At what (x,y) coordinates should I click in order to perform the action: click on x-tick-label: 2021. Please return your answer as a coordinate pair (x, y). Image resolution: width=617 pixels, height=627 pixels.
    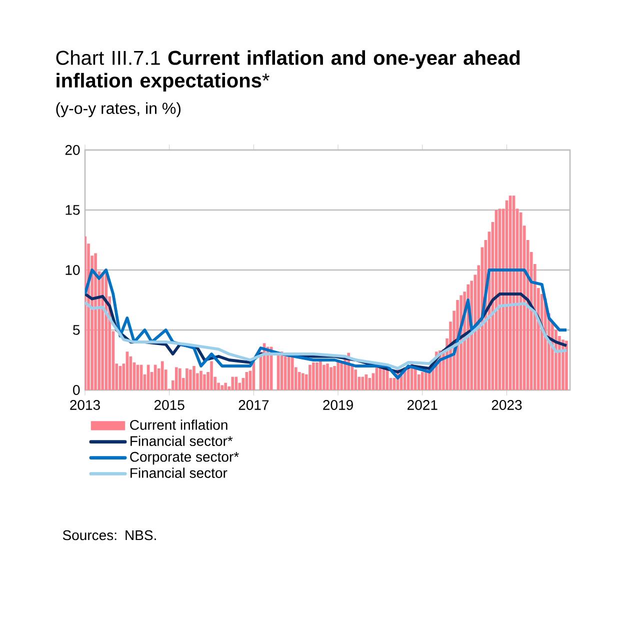
    Looking at the image, I should click on (423, 405).